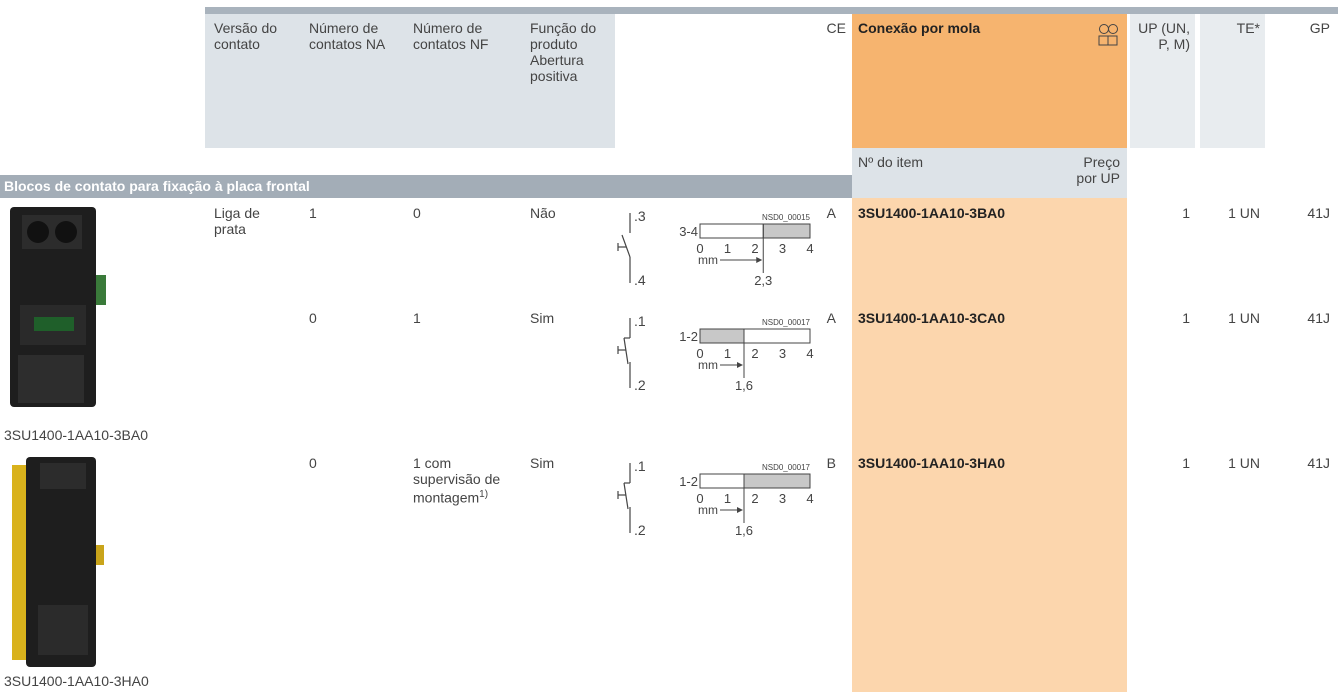 Image resolution: width=1338 pixels, height=692 pixels. What do you see at coordinates (1164, 36) in the screenshot?
I see `col-header: UP (UN, P, M)` at bounding box center [1164, 36].